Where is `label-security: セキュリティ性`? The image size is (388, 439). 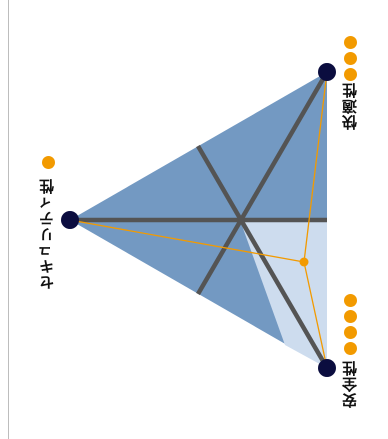 label-security: セキュリティ性 is located at coordinates (47, 234).